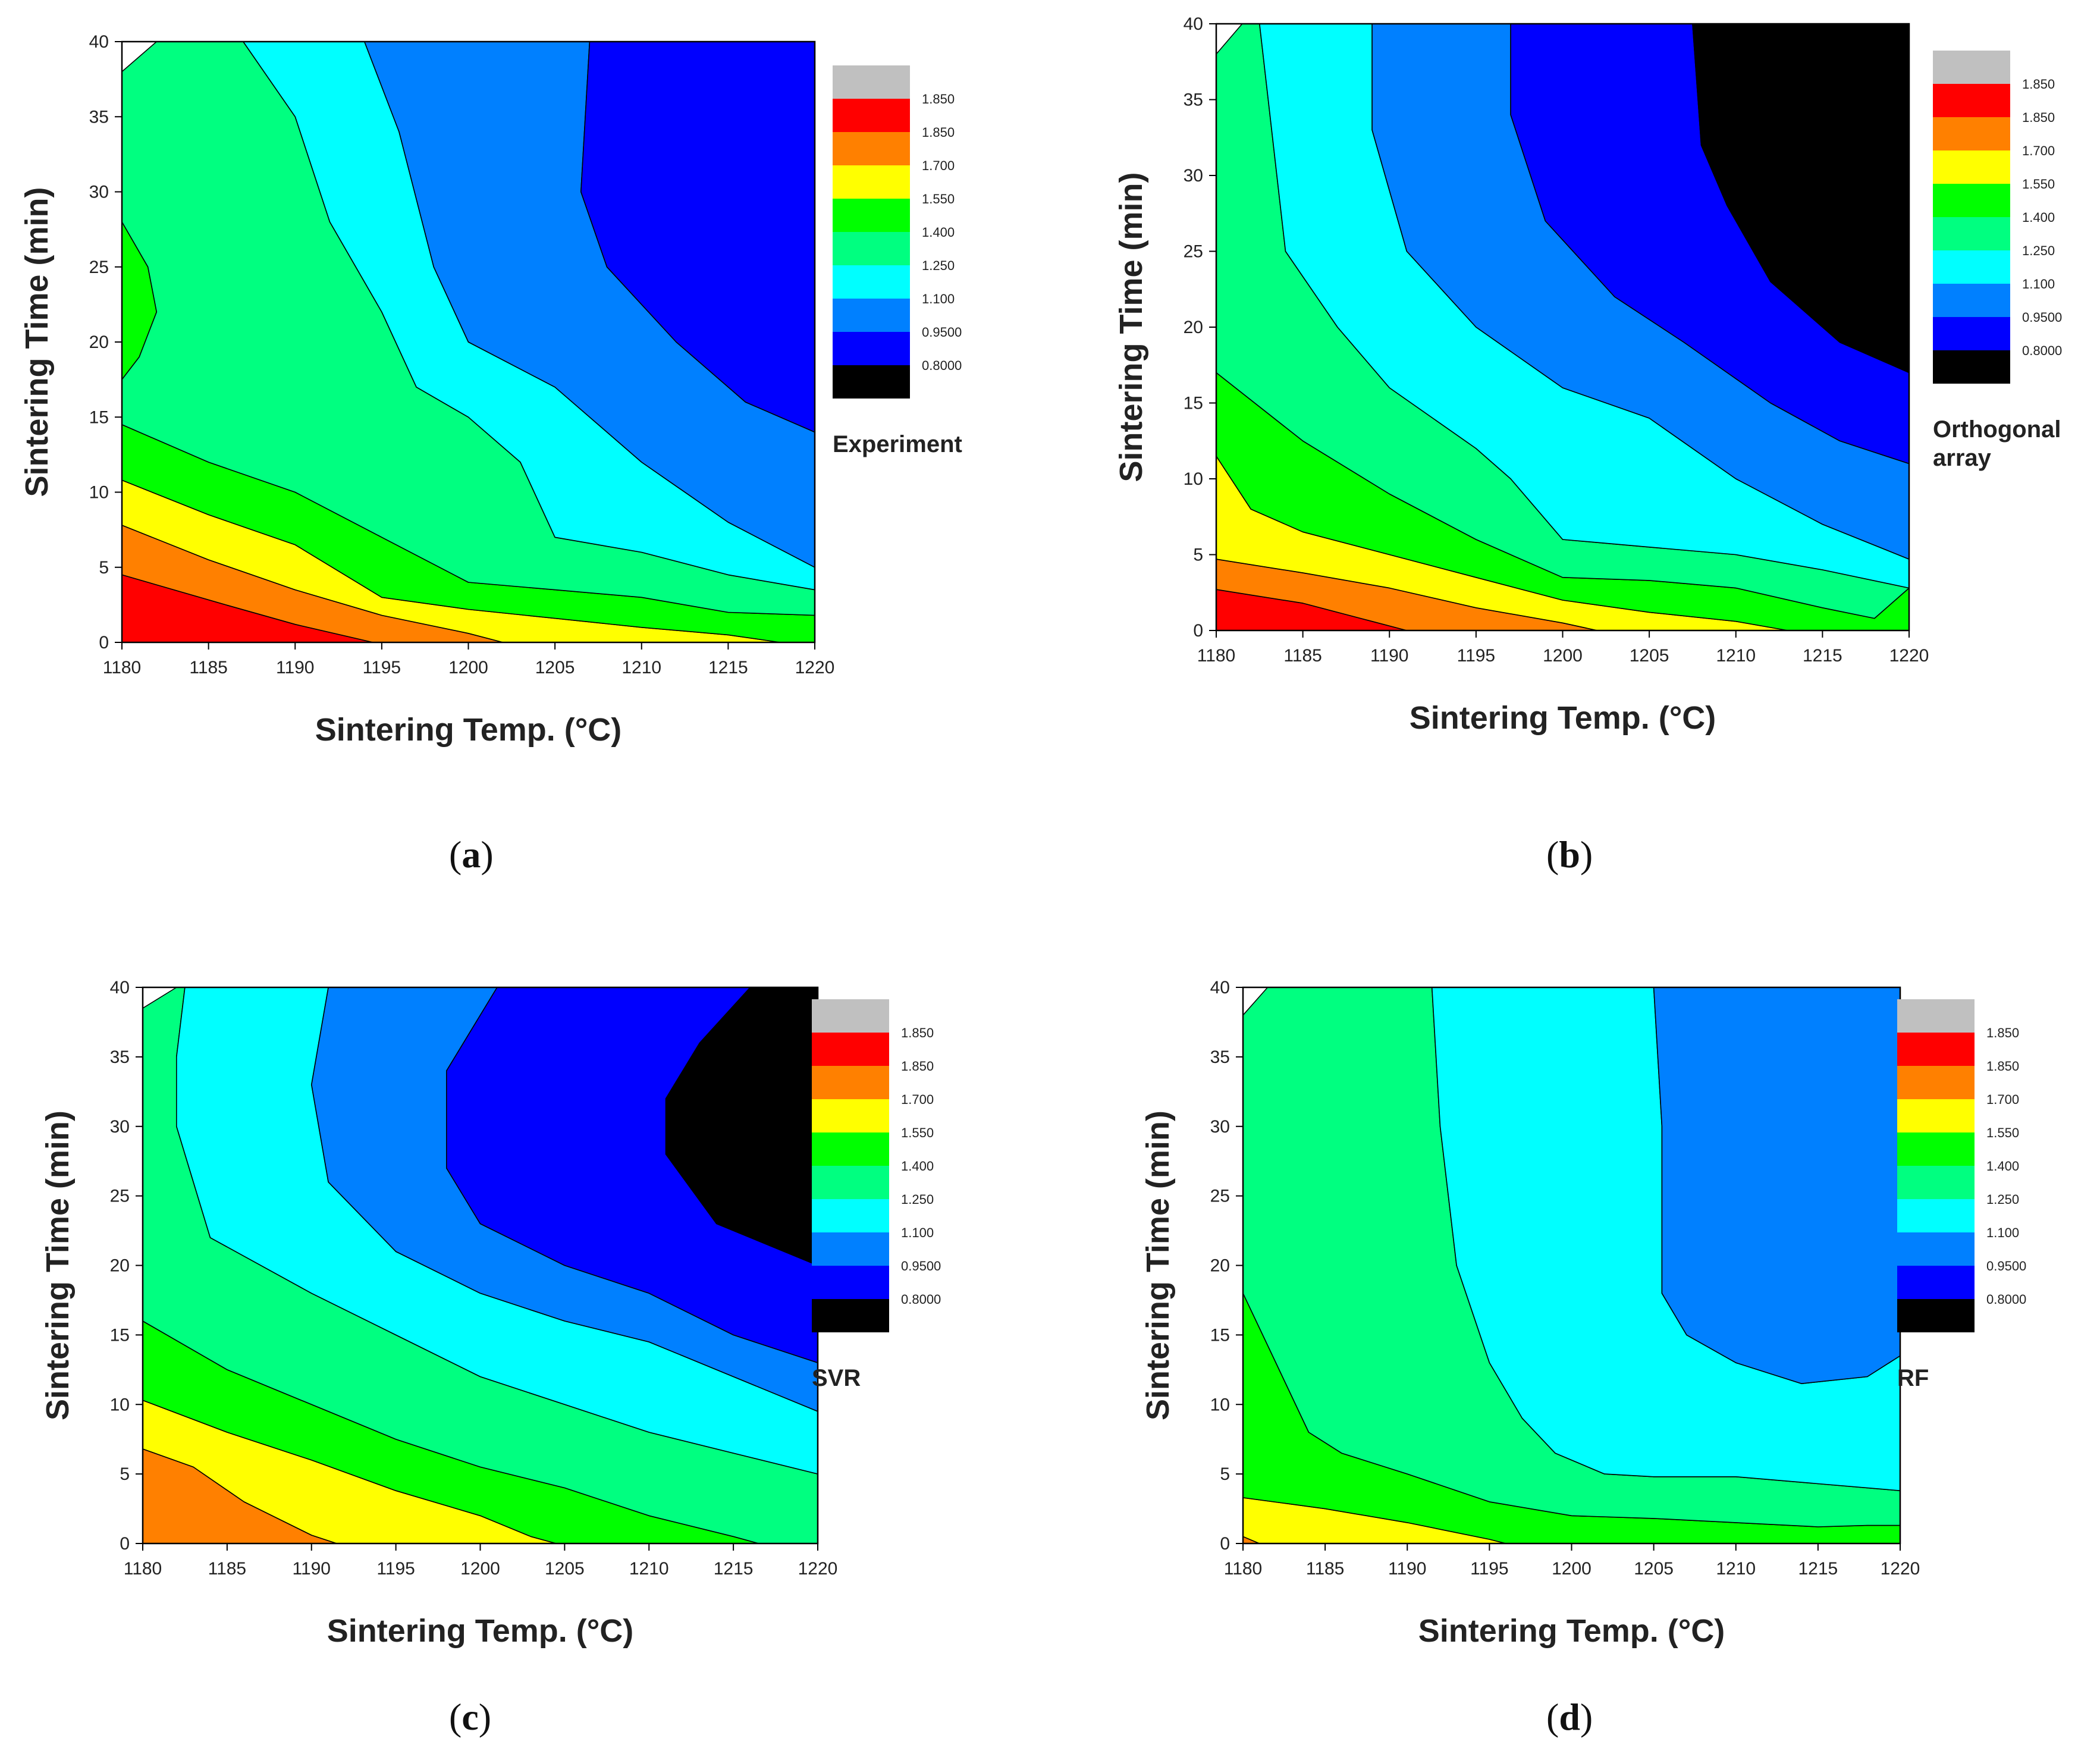 The width and height of the screenshot is (2100, 1760). What do you see at coordinates (938, 165) in the screenshot?
I see `legend-tick-a-2: 1.700` at bounding box center [938, 165].